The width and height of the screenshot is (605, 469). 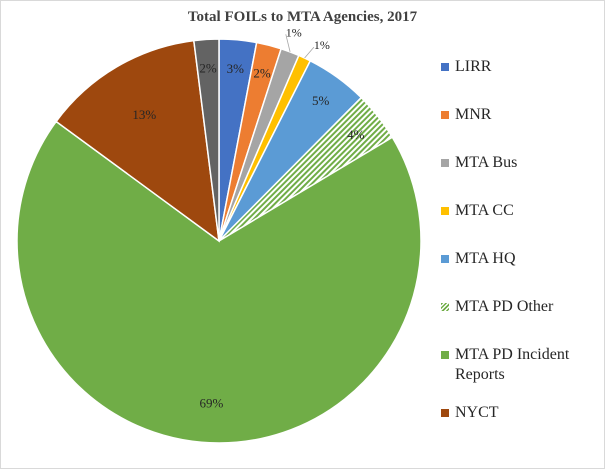 I want to click on legend-item-mta-hq: MTA HQ, so click(x=478, y=259).